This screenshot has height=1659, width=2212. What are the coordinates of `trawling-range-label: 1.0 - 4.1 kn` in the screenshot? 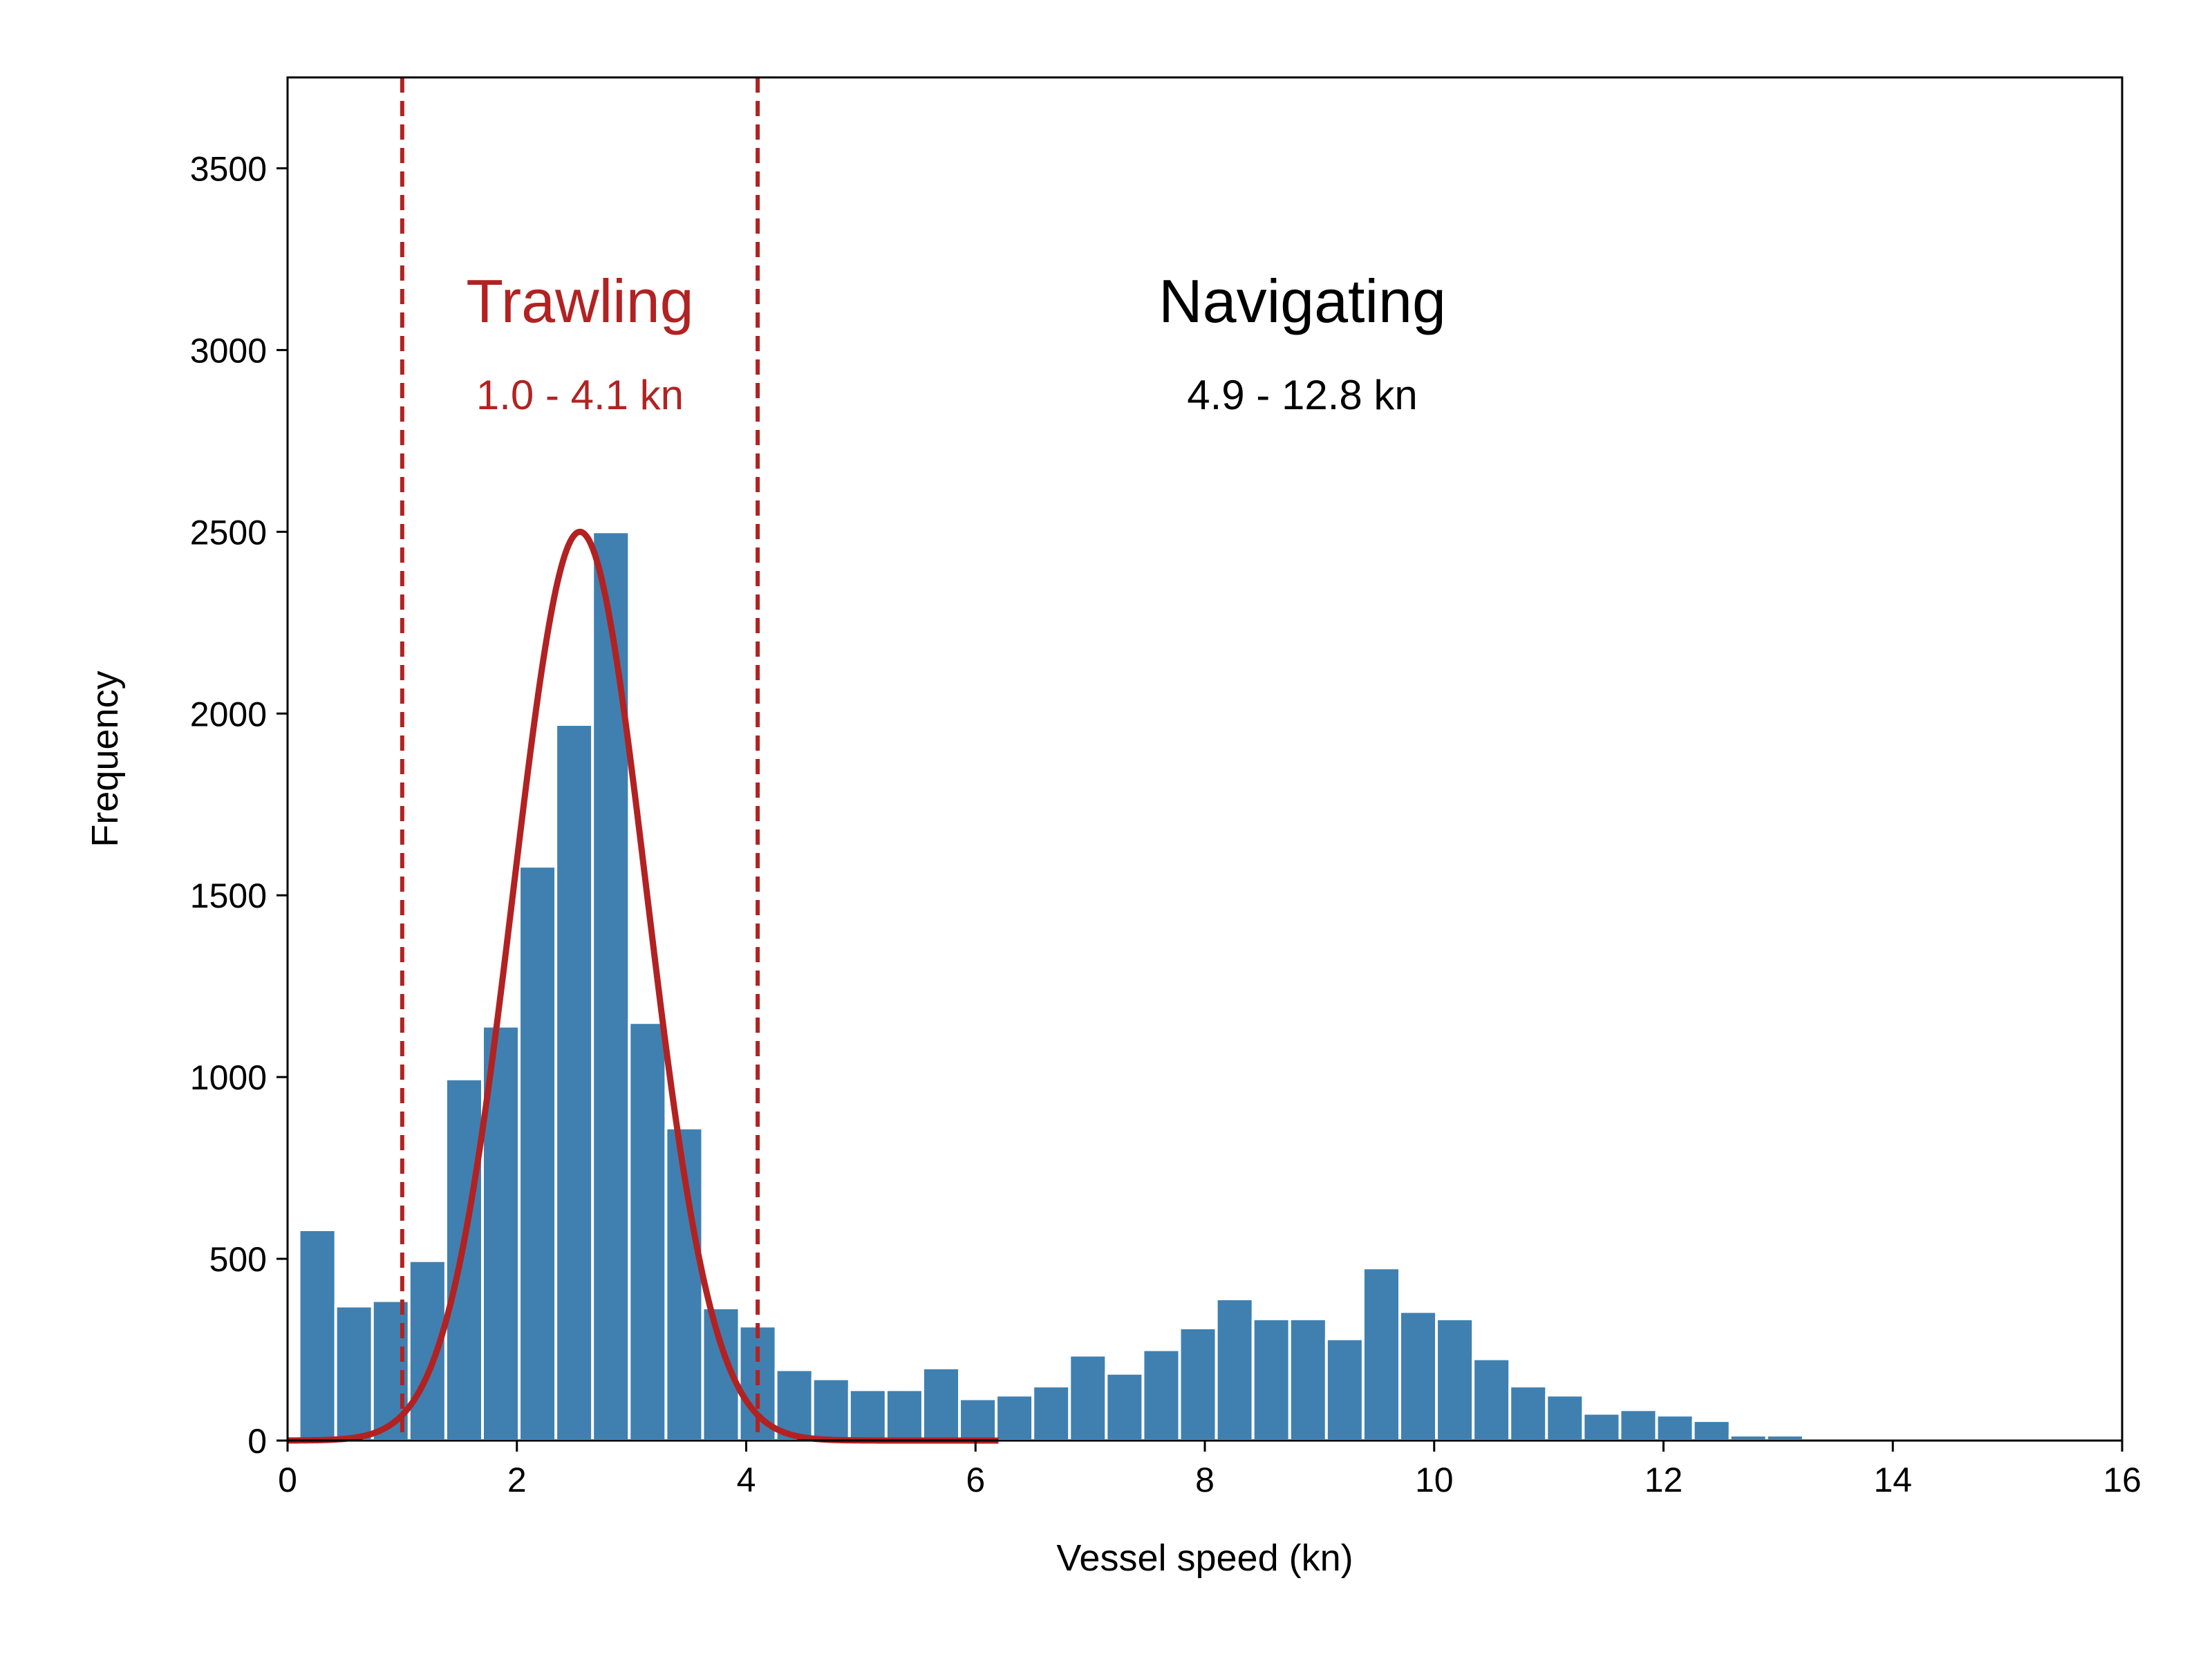 It's located at (580, 395).